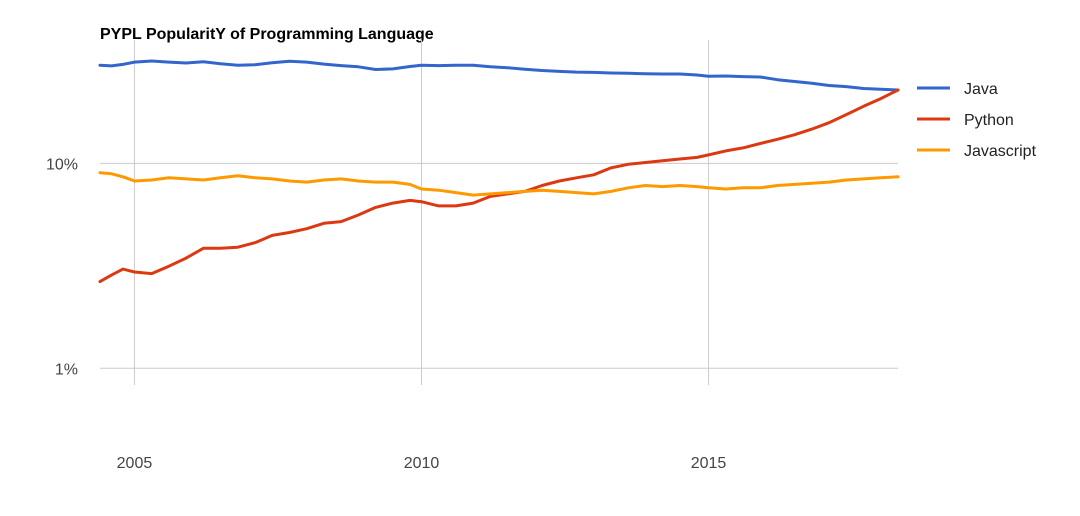  I want to click on x-tick-label: 2005, so click(135, 463).